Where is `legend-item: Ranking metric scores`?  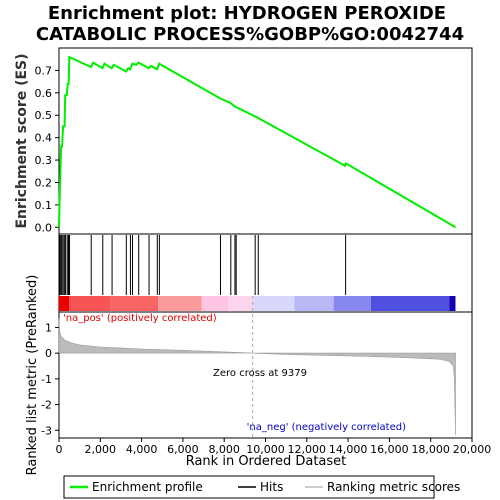
legend-item: Ranking metric scores is located at coordinates (382, 487).